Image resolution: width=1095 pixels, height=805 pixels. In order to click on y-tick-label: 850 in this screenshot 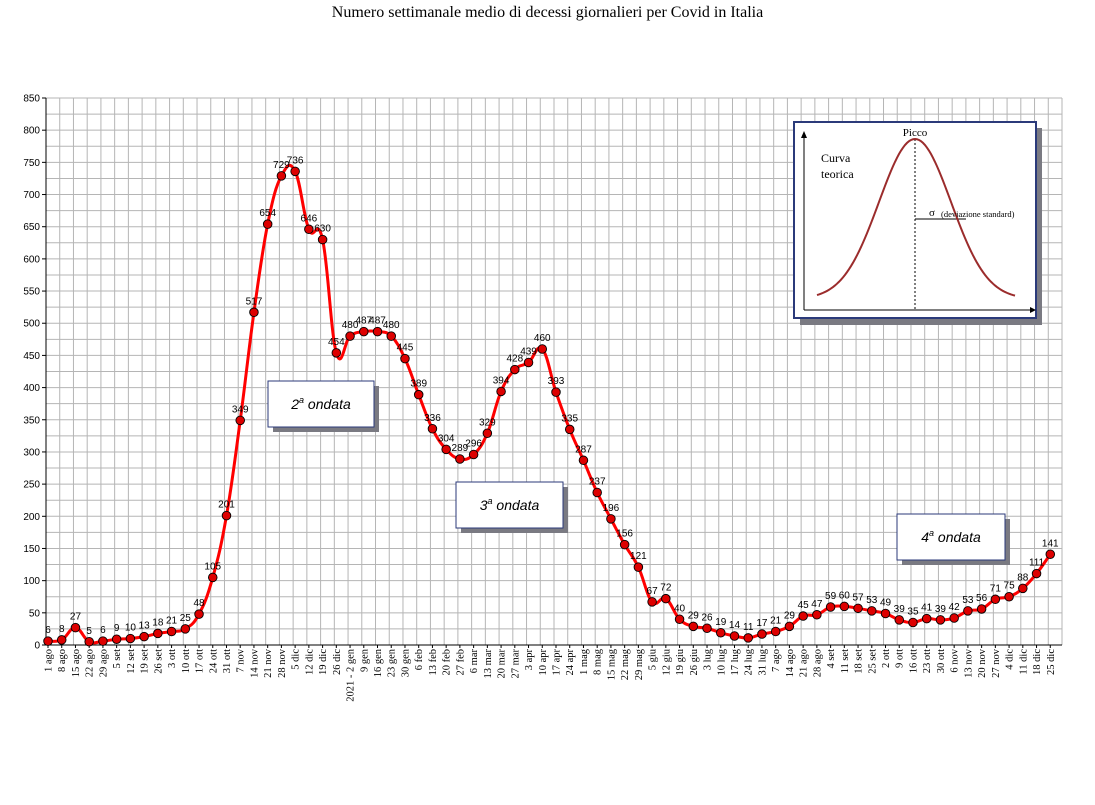, I will do `click(31, 99)`.